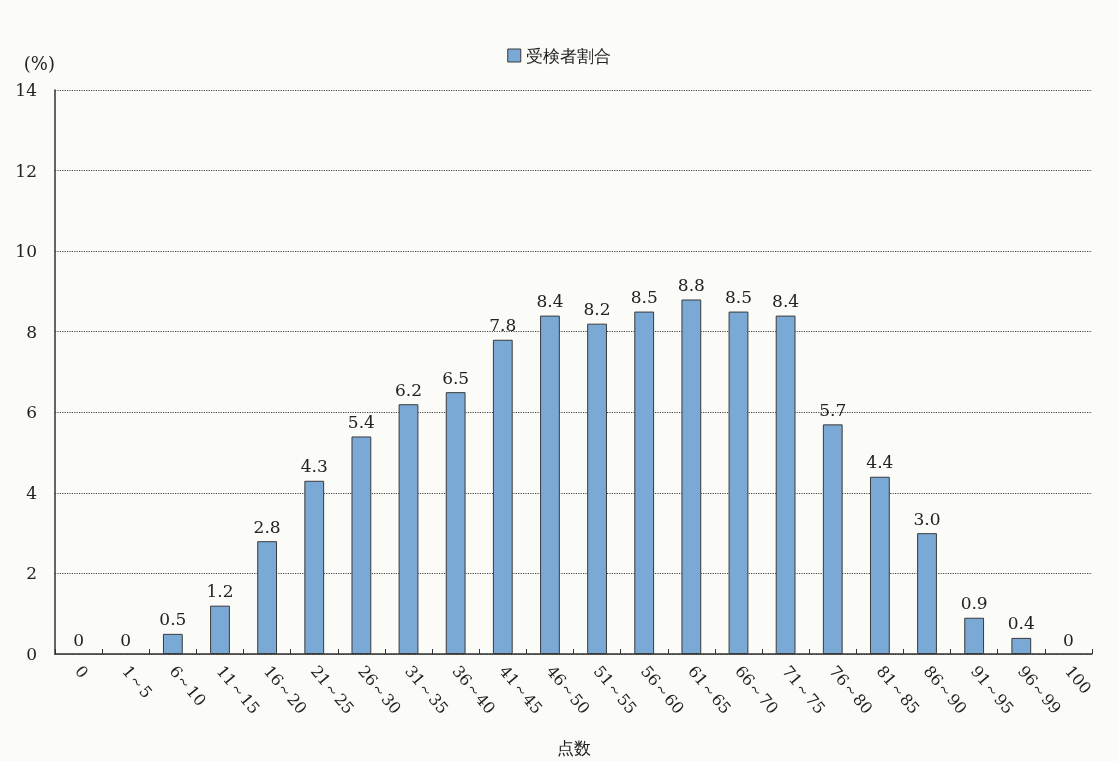  Describe the element at coordinates (267, 526) in the screenshot. I see `data-label: 2.8` at that location.